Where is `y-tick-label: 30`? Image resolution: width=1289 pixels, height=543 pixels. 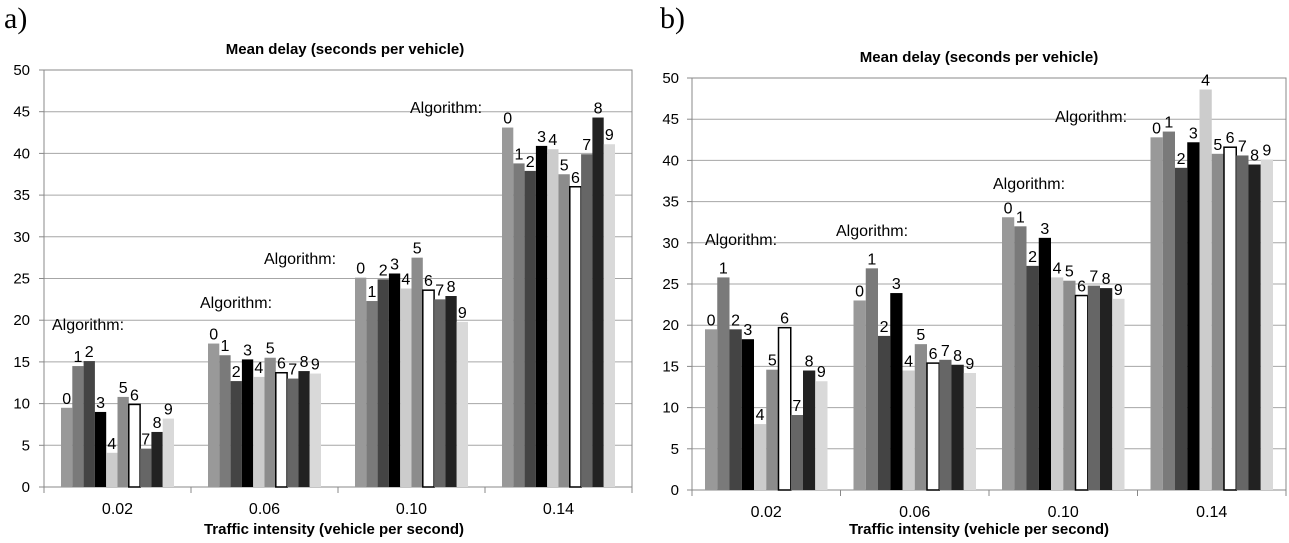 y-tick-label: 30 is located at coordinates (21, 237).